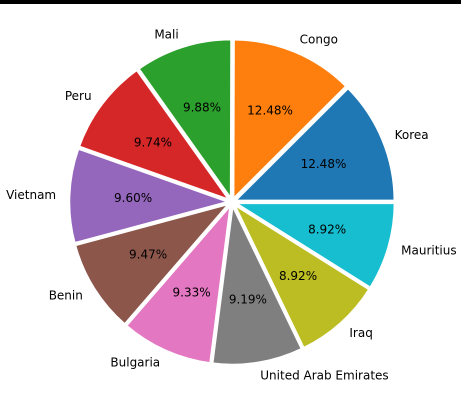 The image size is (461, 410). Describe the element at coordinates (412, 135) in the screenshot. I see `pie-category-label-korea: Korea` at that location.